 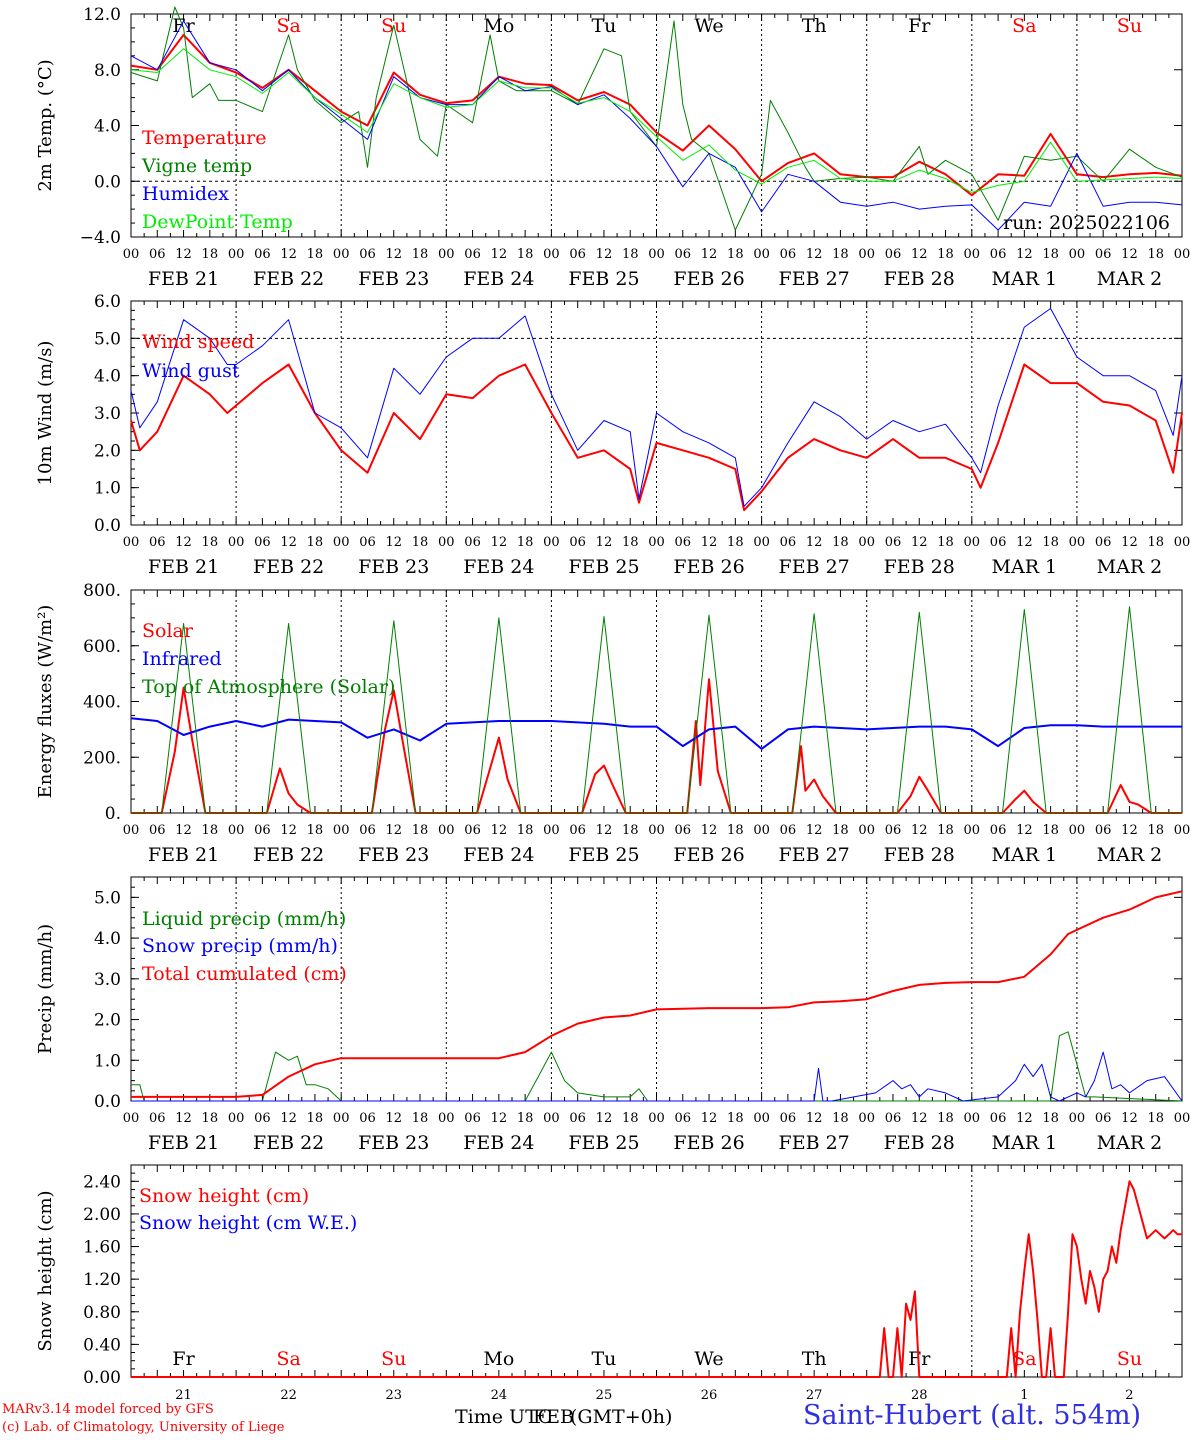 I want to click on day-number-label: 25, so click(x=604, y=1395).